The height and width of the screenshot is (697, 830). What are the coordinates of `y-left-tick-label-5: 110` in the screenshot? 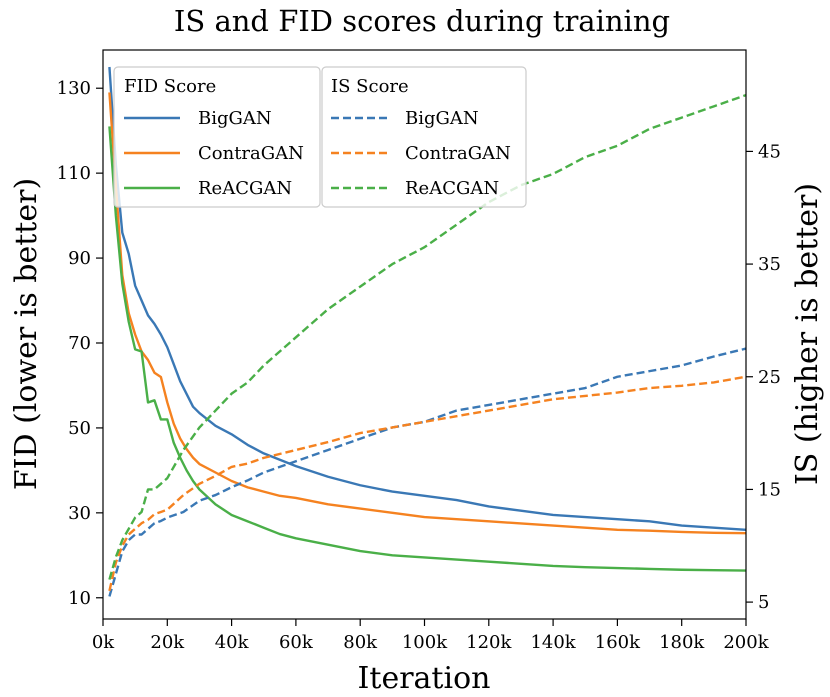 It's located at (74, 173).